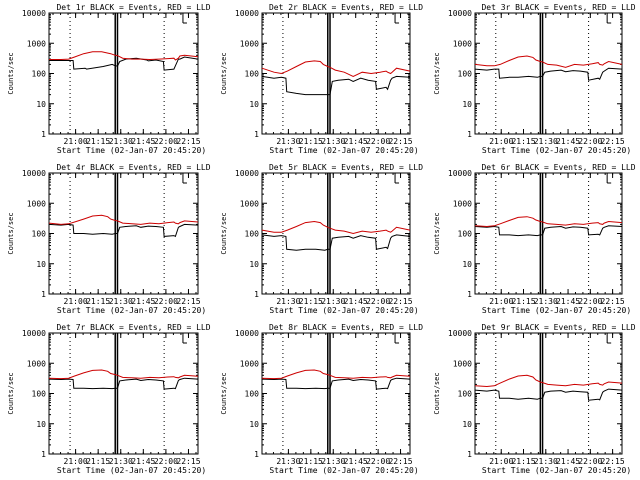 This screenshot has width=640, height=480. I want to click on chart-3-y-tick-label: 1000, so click(462, 43).